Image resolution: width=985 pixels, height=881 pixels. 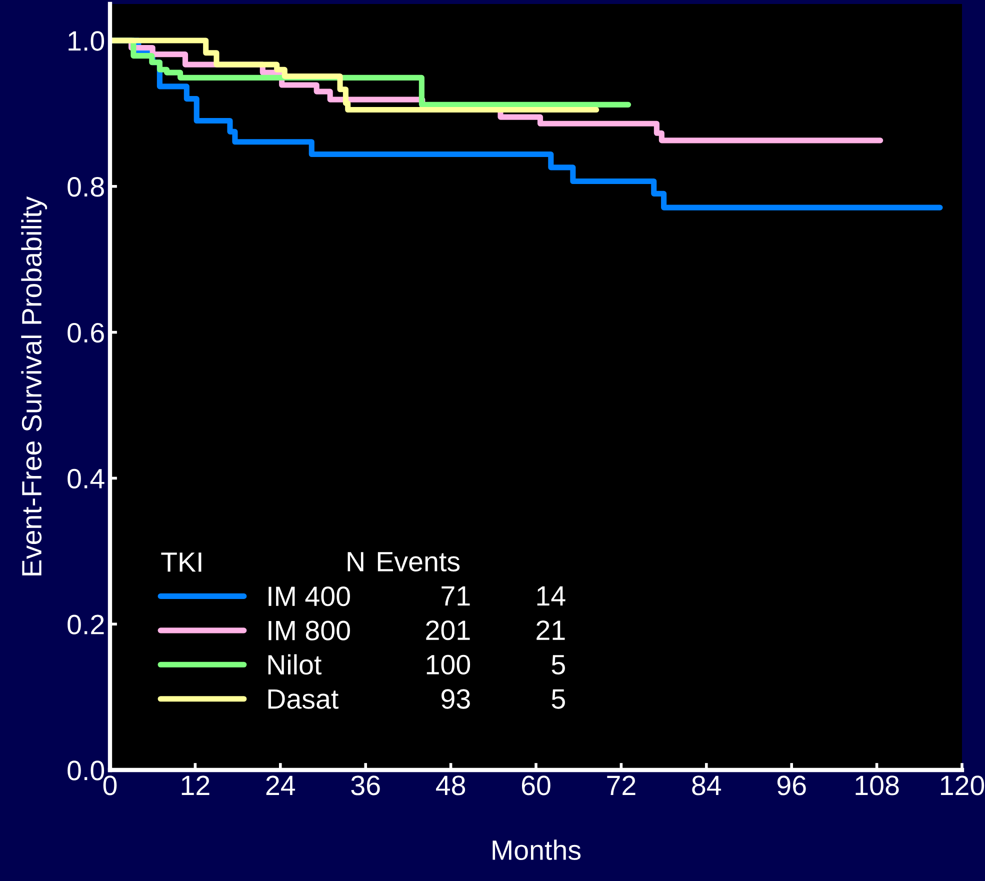 I want to click on annotation: 100, so click(x=448, y=664).